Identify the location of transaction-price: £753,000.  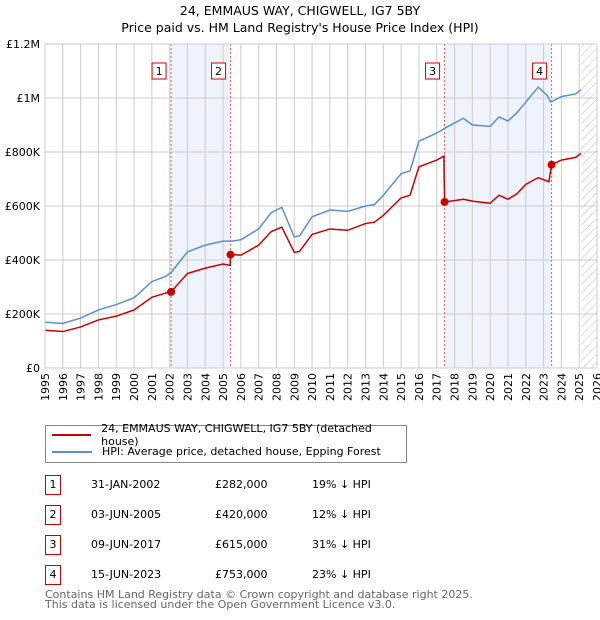
(241, 574).